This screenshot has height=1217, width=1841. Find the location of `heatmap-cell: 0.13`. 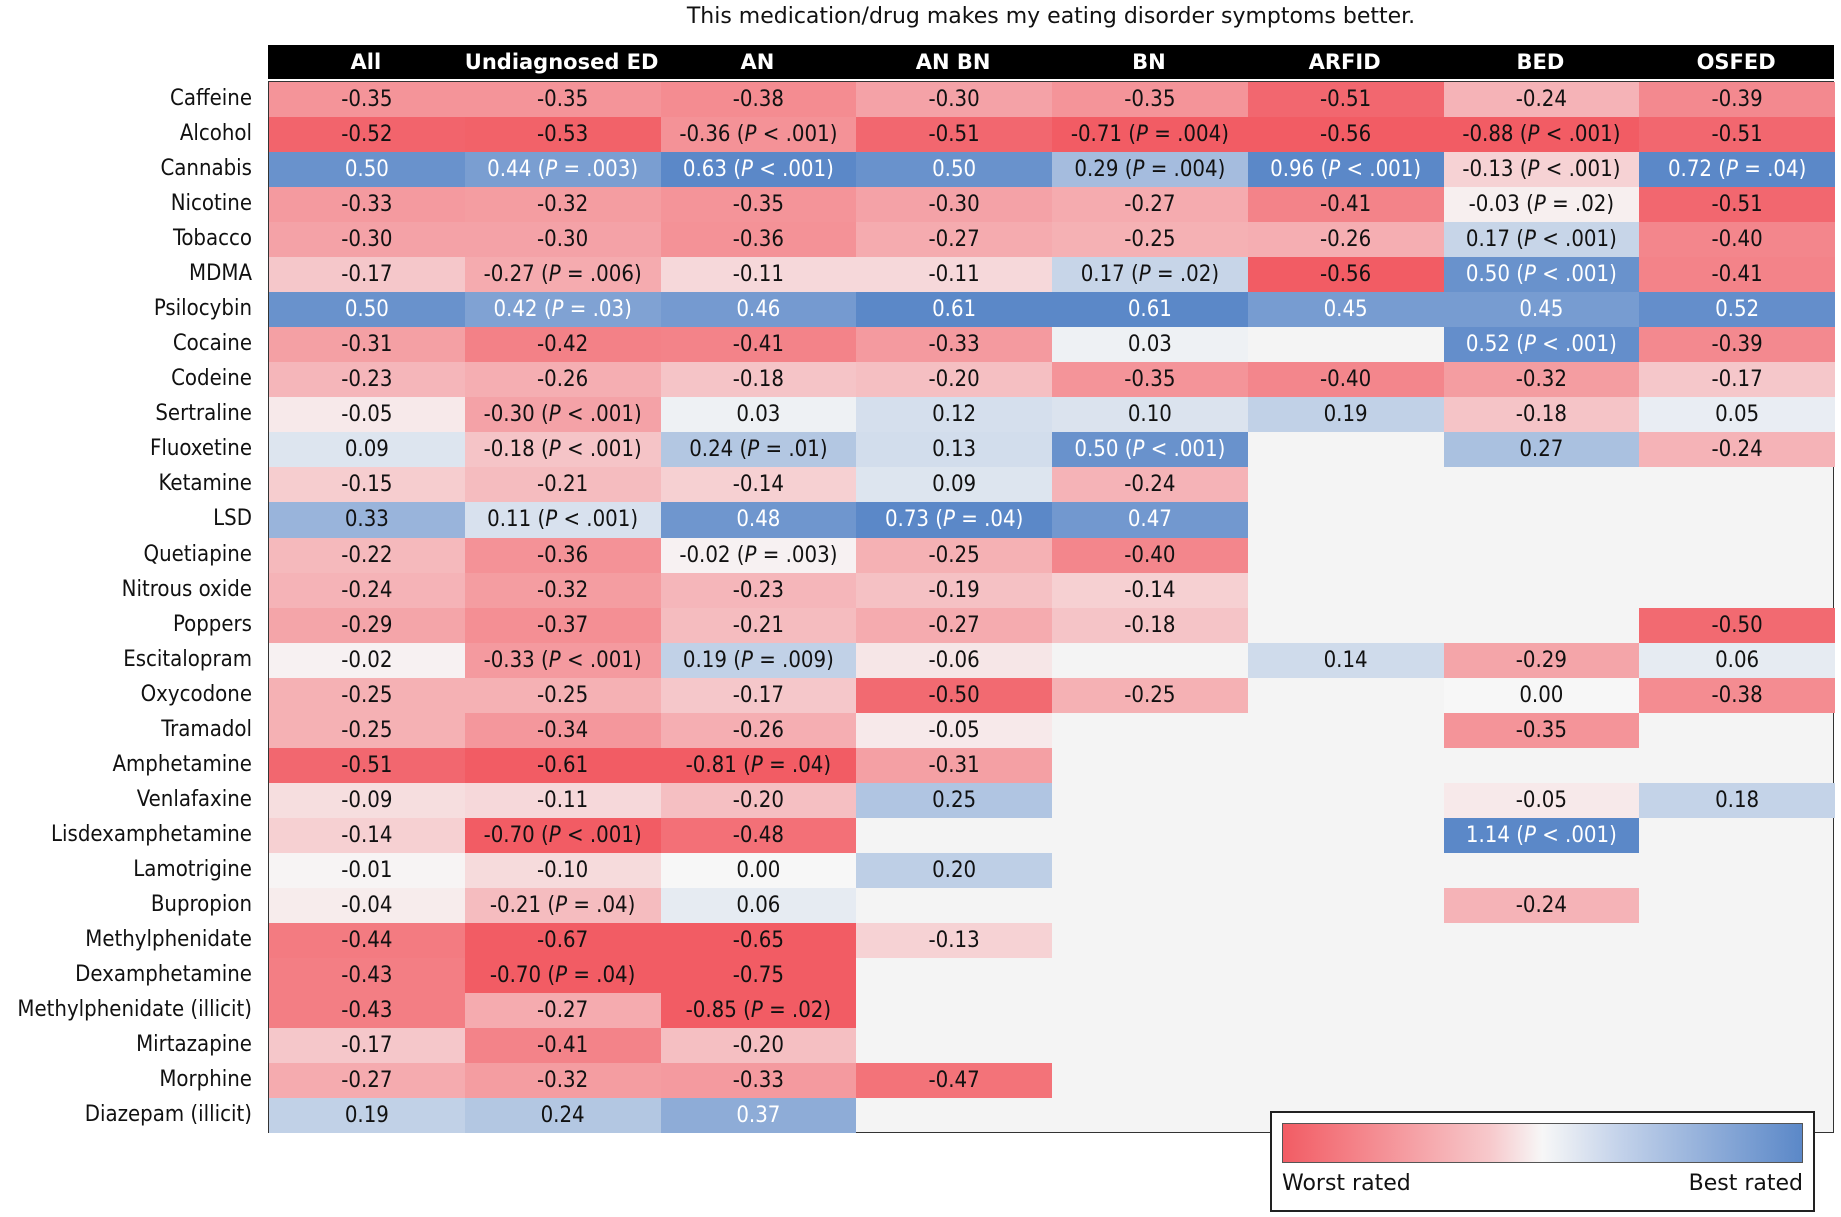

heatmap-cell: 0.13 is located at coordinates (954, 450).